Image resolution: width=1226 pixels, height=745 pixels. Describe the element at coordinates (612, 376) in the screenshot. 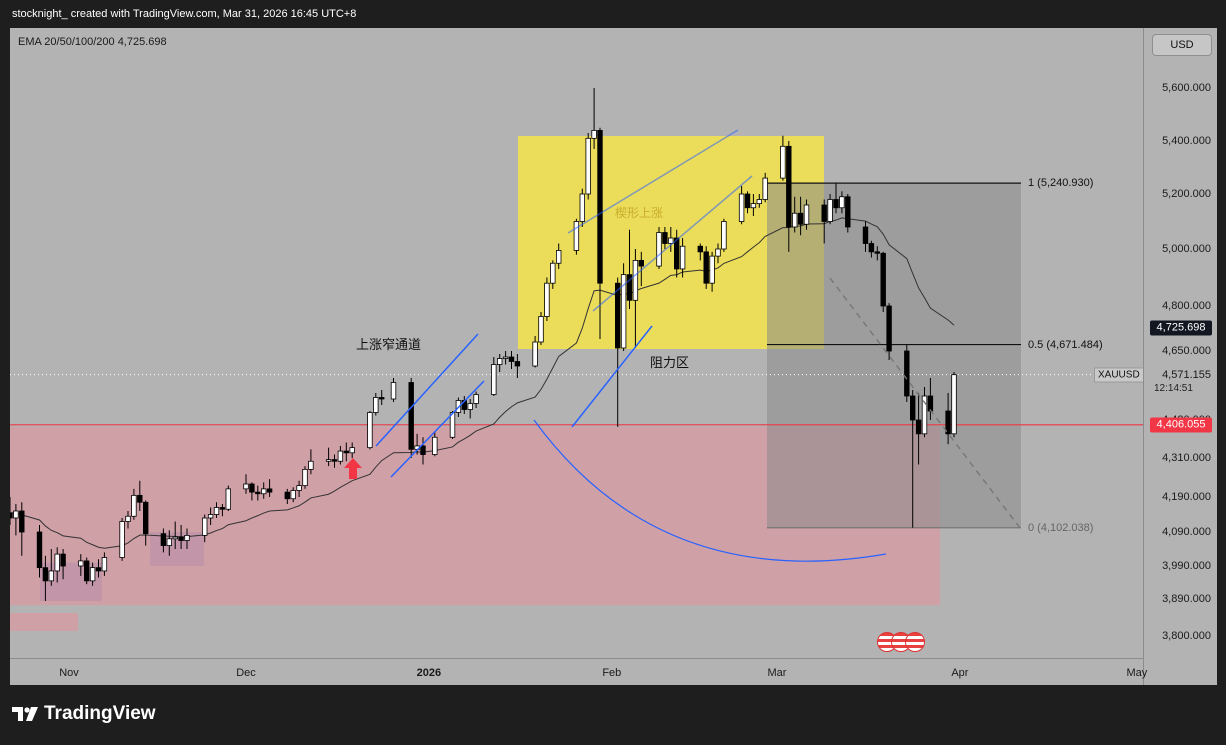

I see `breakdown-line` at that location.